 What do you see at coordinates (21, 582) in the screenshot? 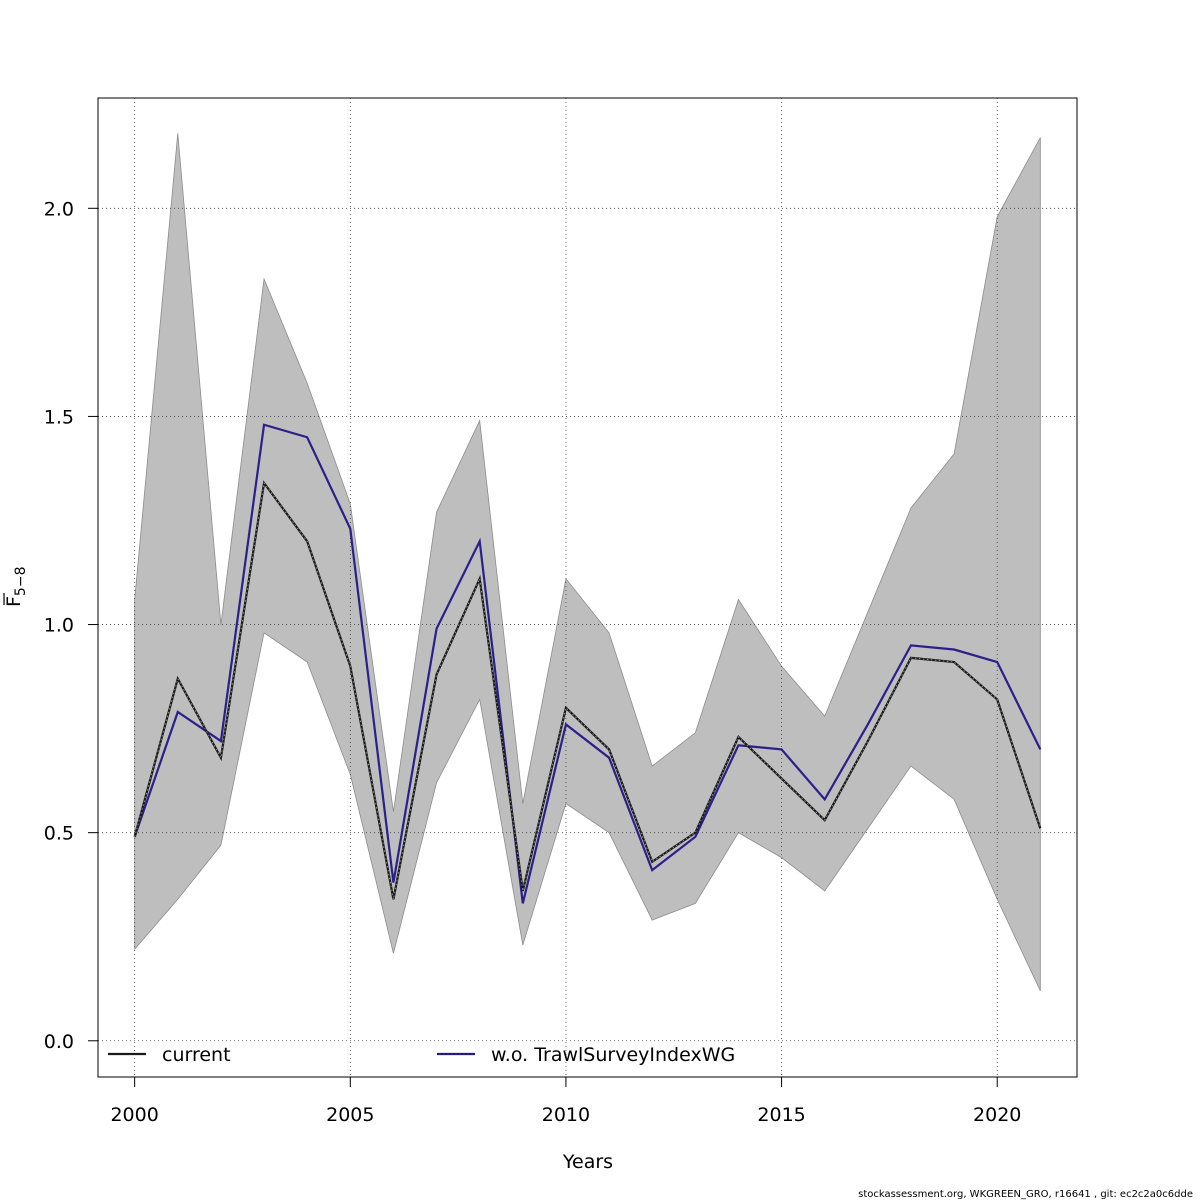
I see `y-axis-title-subscript: 5−8` at bounding box center [21, 582].